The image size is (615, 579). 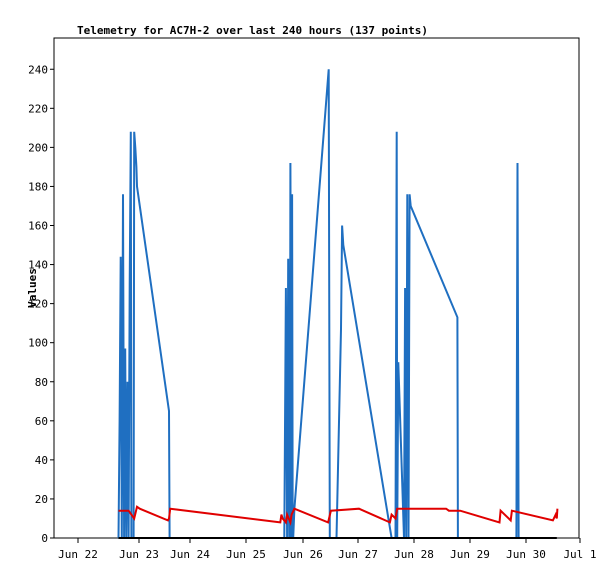 I want to click on x-tick-label: Jun 29, so click(x=470, y=554).